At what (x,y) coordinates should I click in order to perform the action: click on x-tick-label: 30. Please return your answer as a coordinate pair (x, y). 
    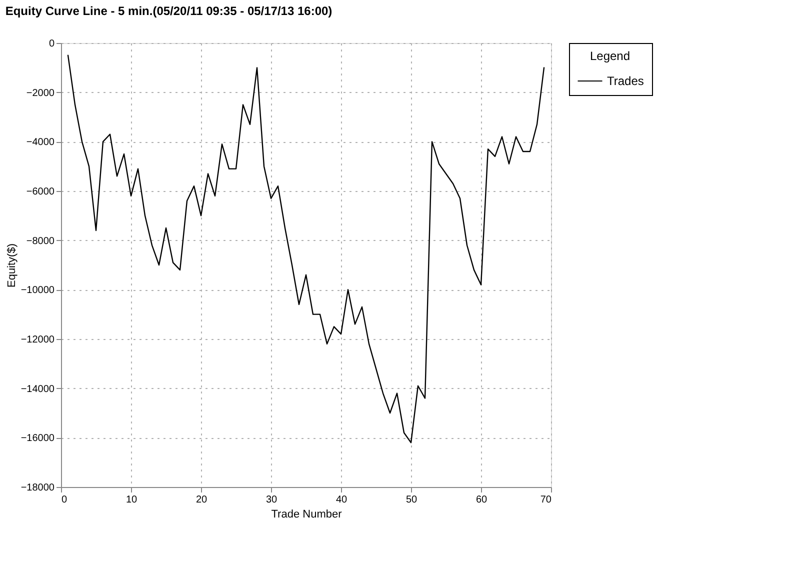
    Looking at the image, I should click on (272, 500).